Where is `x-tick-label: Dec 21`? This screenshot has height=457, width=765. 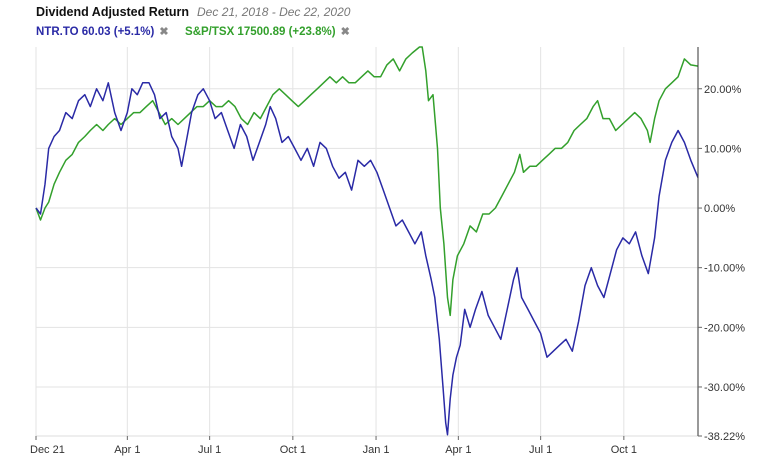
x-tick-label: Dec 21 is located at coordinates (47, 450).